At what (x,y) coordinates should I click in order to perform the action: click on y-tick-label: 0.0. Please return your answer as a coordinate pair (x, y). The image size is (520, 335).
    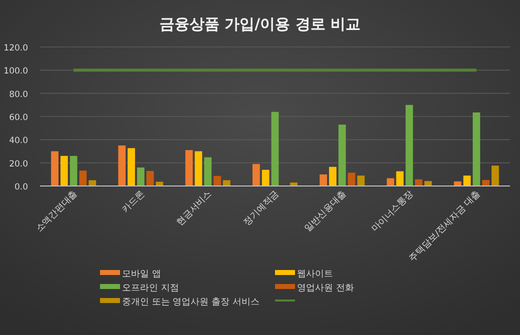
    Looking at the image, I should click on (21, 187).